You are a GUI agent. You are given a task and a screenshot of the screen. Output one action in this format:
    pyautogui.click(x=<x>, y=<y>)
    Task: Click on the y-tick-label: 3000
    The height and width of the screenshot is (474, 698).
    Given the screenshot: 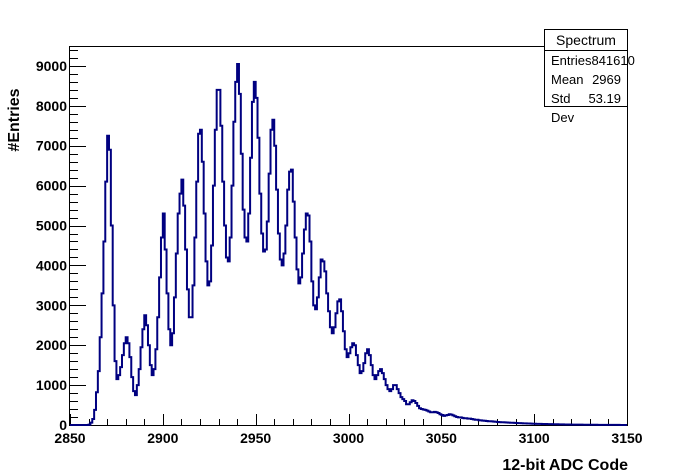 What is the action you would take?
    pyautogui.click(x=51, y=305)
    